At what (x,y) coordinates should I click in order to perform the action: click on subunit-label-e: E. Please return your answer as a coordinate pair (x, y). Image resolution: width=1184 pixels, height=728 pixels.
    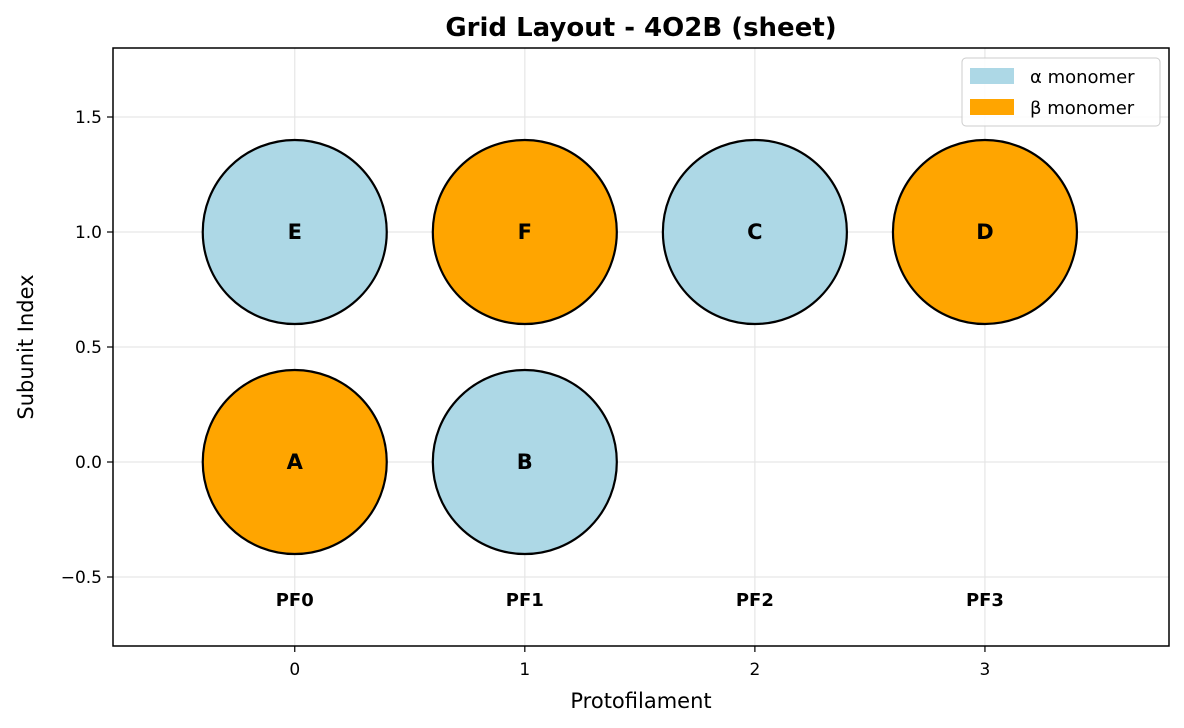
    Looking at the image, I should click on (295, 232).